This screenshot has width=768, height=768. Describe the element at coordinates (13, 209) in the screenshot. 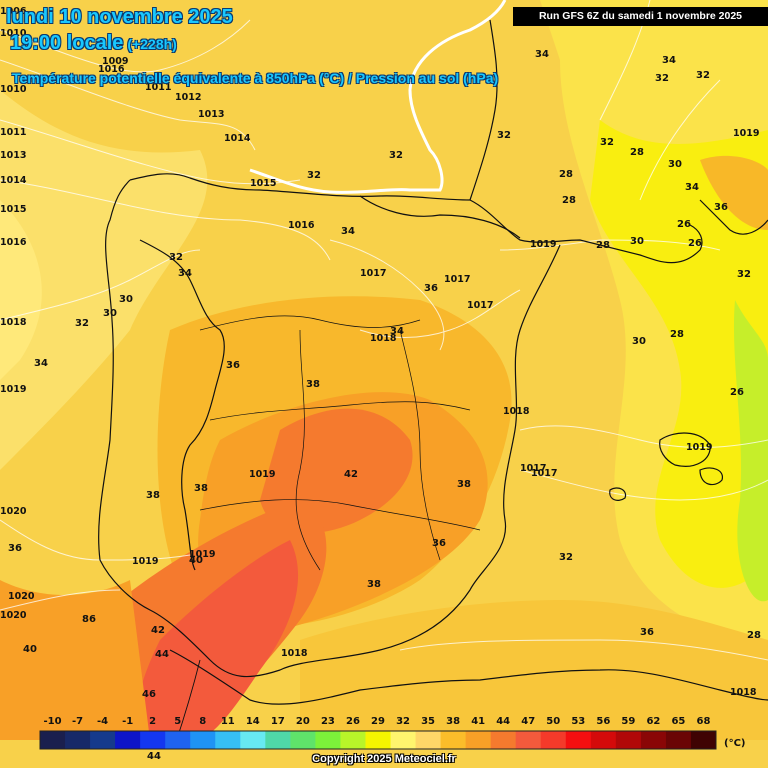

I see `pressure-label: 1015` at that location.